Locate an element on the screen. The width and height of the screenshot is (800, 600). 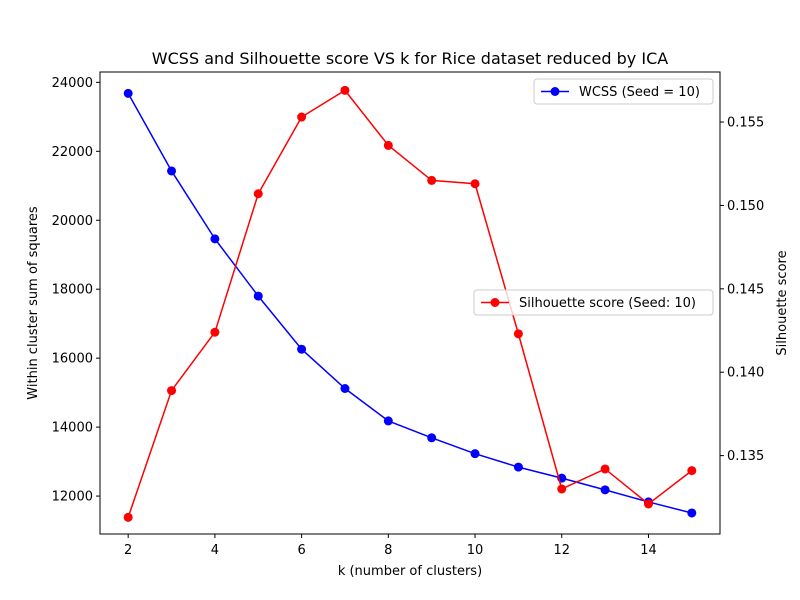
legend-silhouette-label: Silhouette score (Seed: 10) is located at coordinates (607, 303).